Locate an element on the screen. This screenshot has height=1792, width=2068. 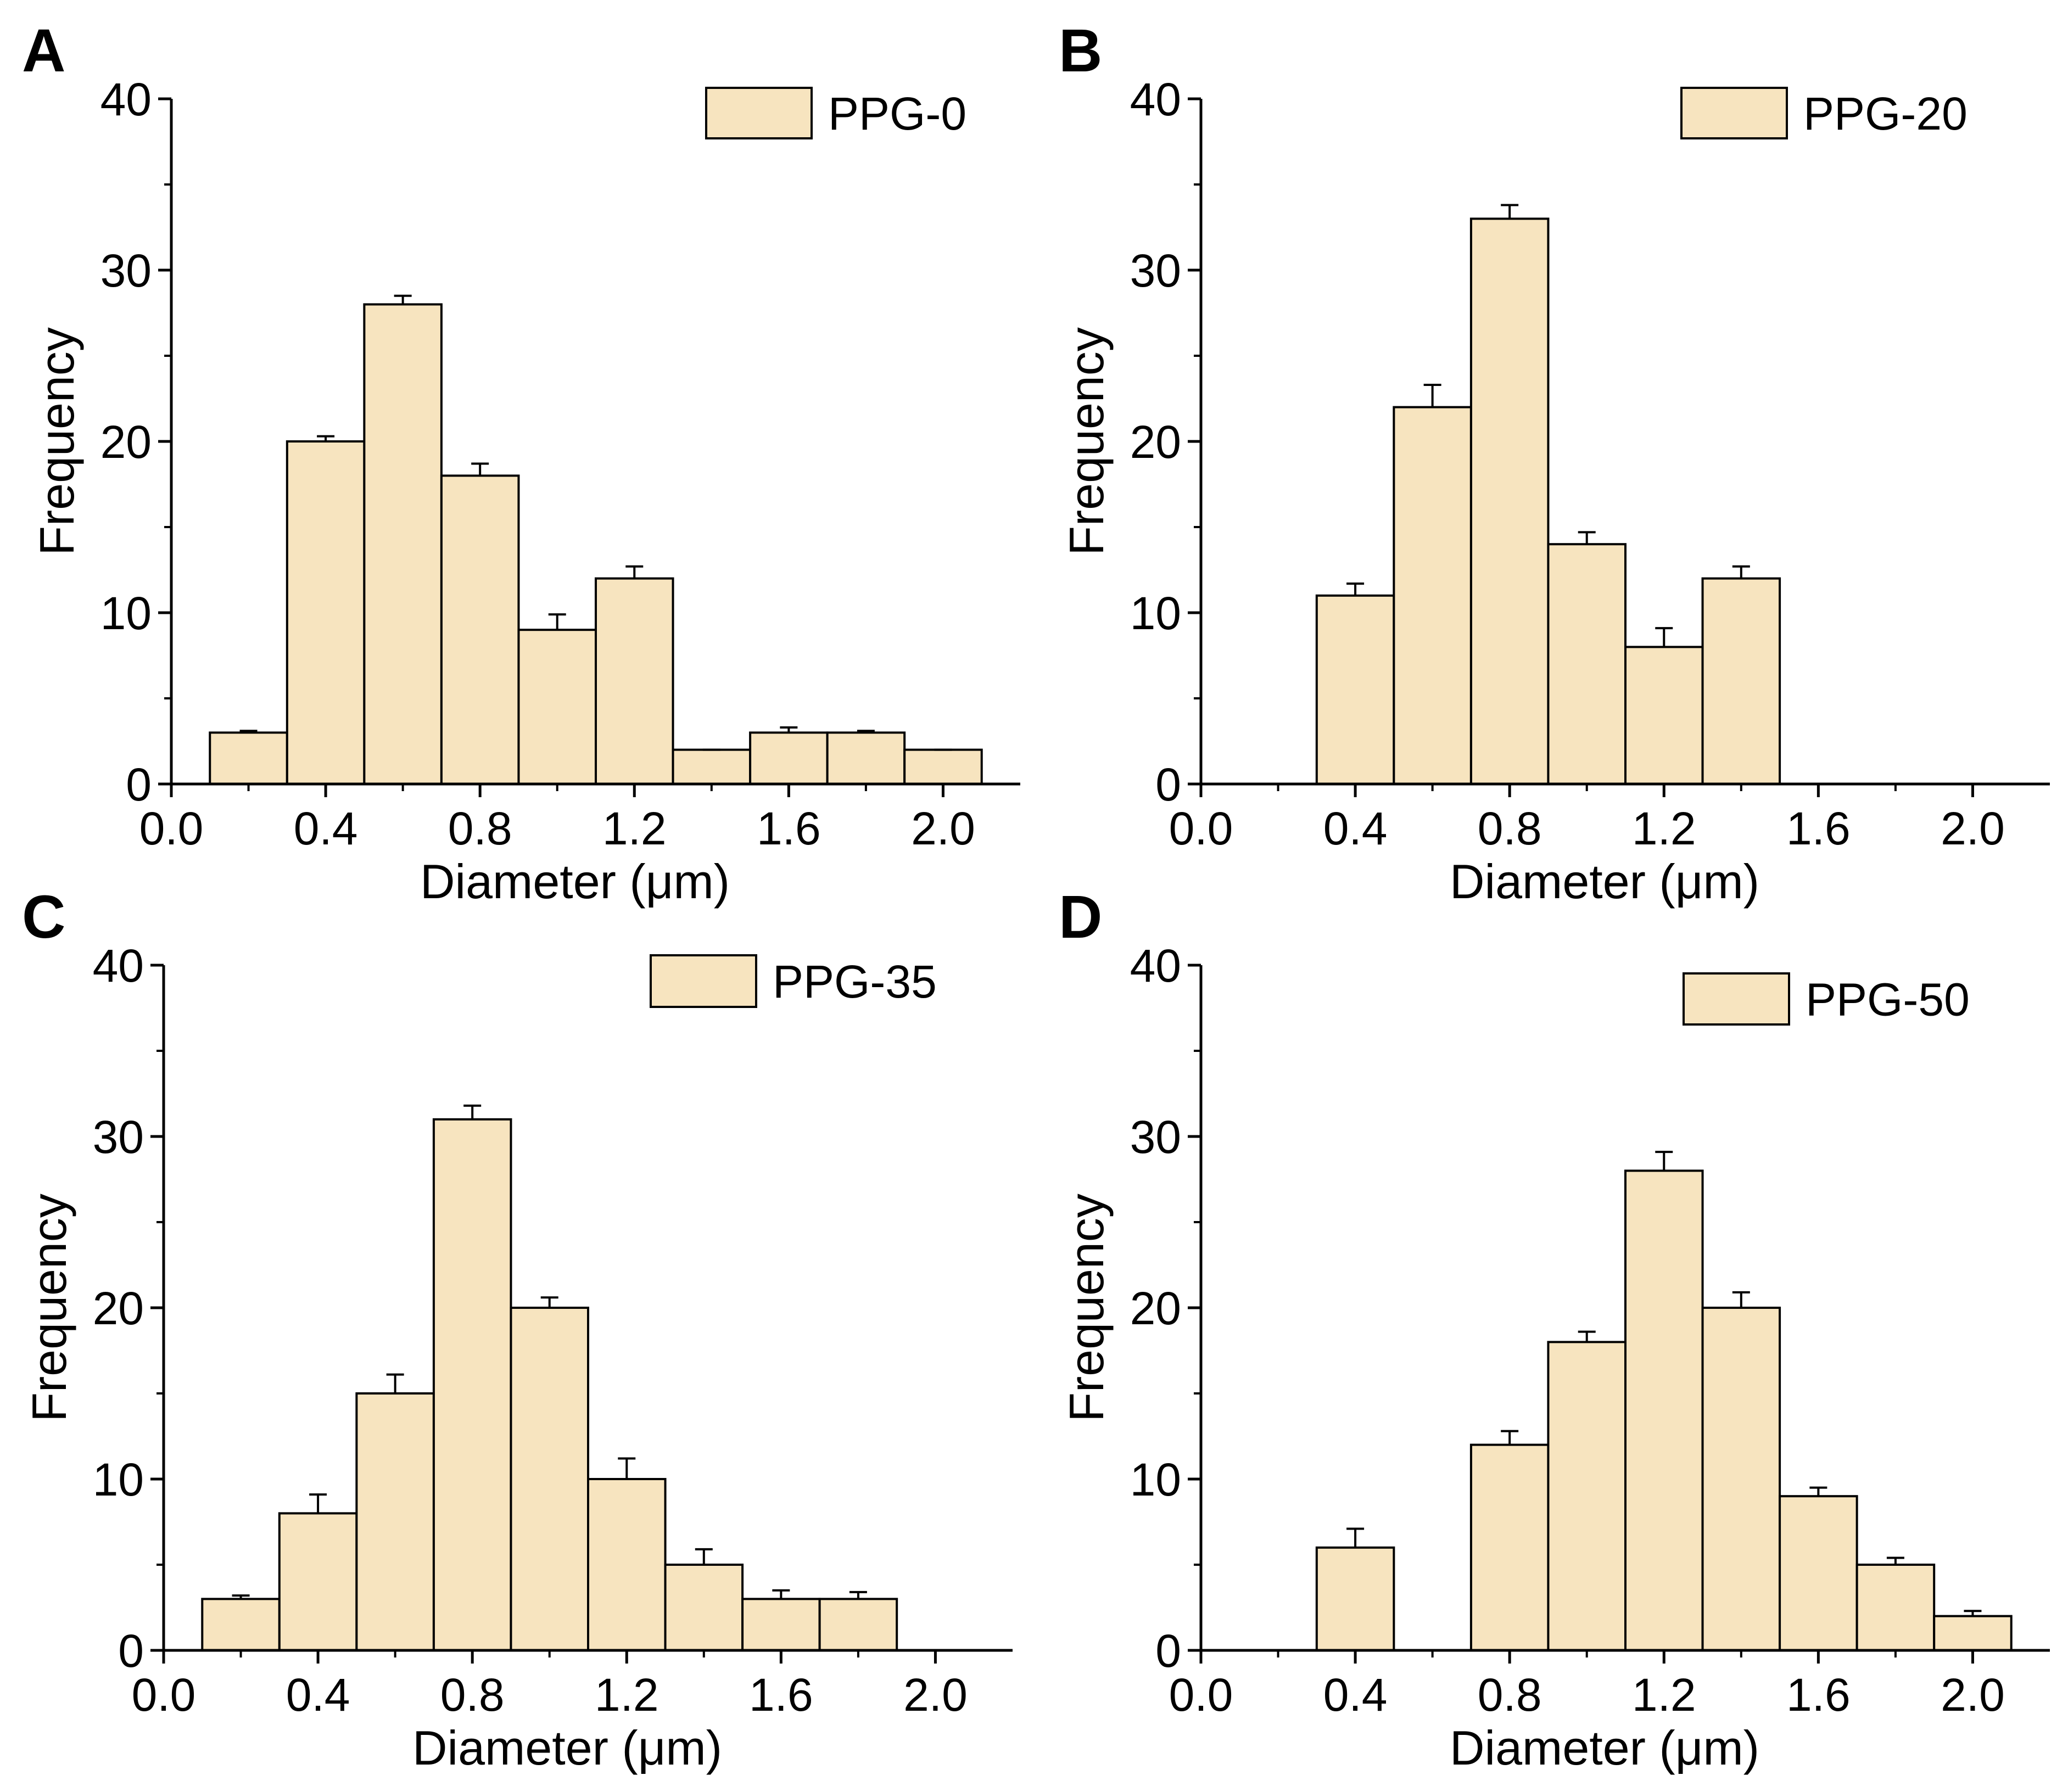
panel-letter: D is located at coordinates (1080, 917).